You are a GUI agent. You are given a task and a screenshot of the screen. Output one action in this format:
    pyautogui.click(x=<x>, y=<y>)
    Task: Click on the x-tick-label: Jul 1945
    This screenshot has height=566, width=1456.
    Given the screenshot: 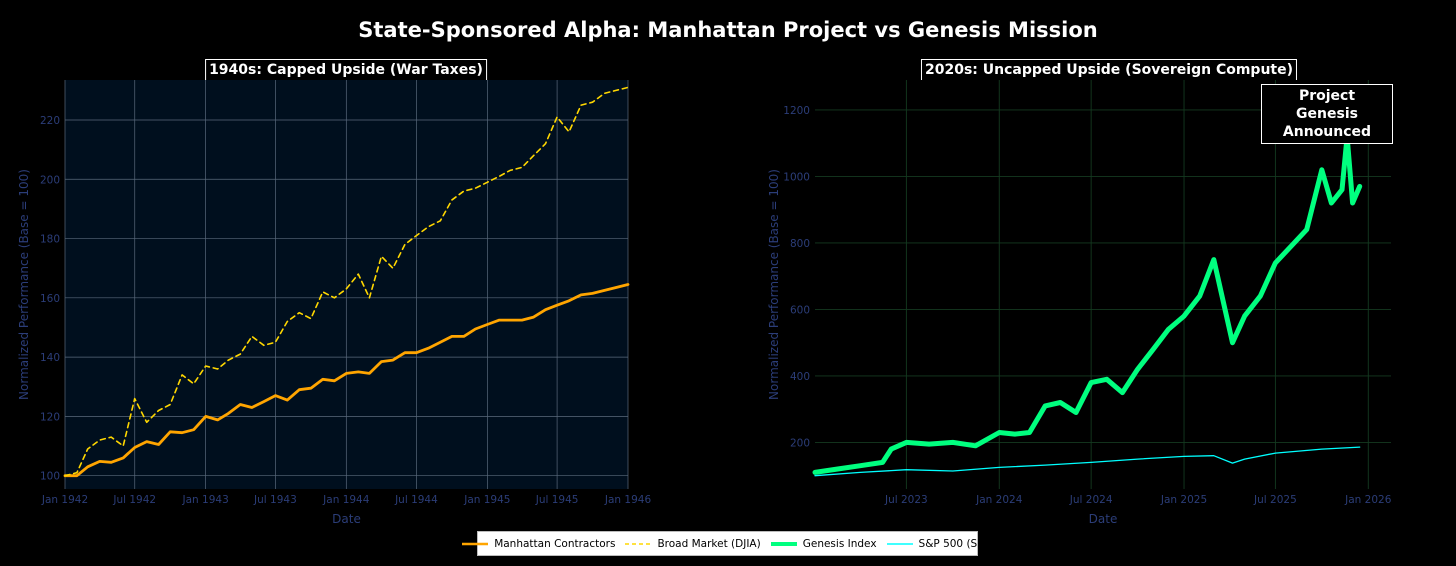 What is the action you would take?
    pyautogui.click(x=557, y=500)
    